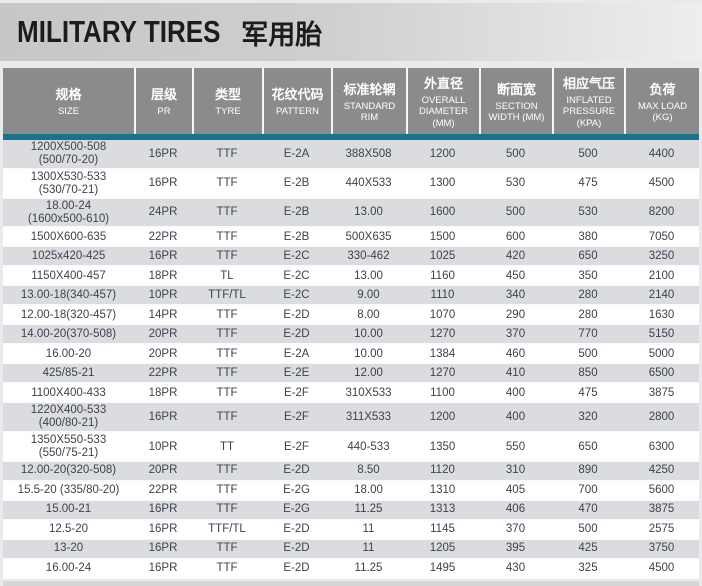 The image size is (702, 586). What do you see at coordinates (661, 183) in the screenshot?
I see `max-load-cell: 4500` at bounding box center [661, 183].